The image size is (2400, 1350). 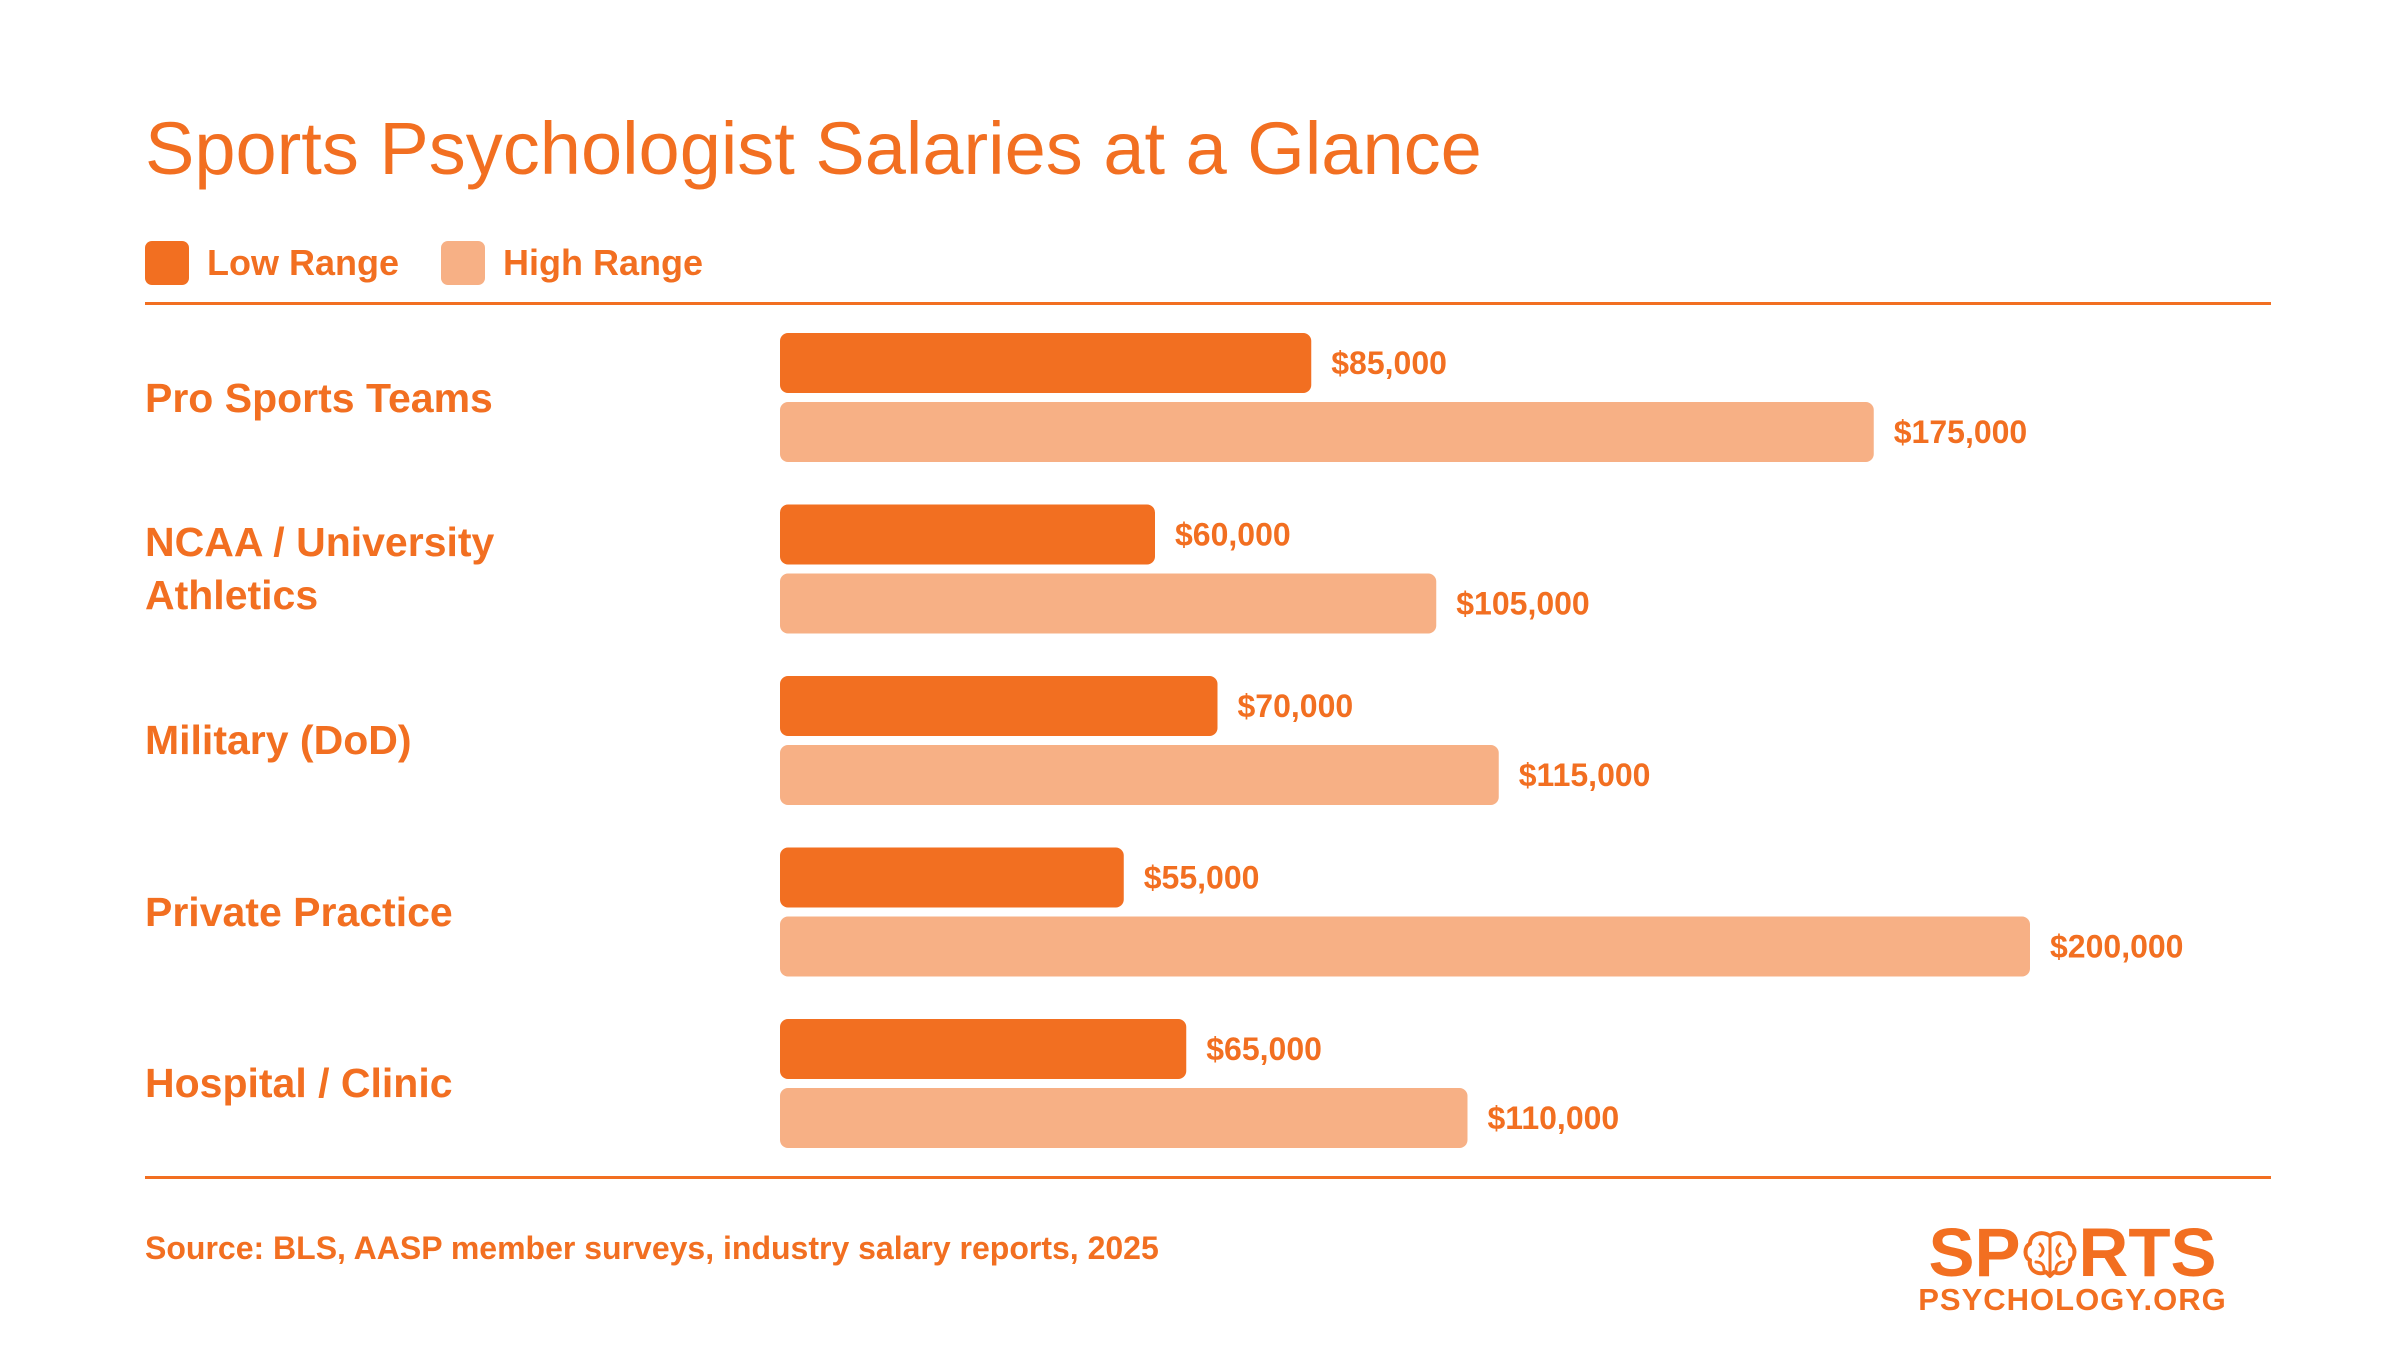 I want to click on logo-word-left: SP, so click(x=1974, y=1252).